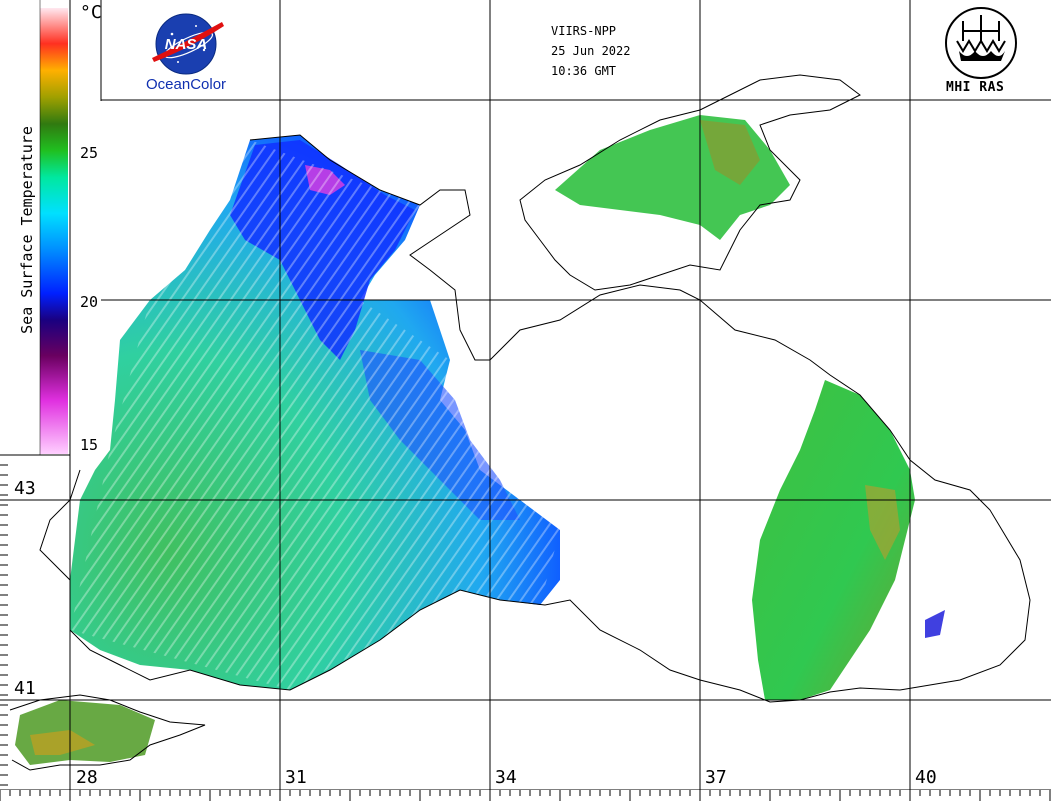 This screenshot has height=801, width=1051. What do you see at coordinates (926, 777) in the screenshot?
I see `longitude-label-40: 40` at bounding box center [926, 777].